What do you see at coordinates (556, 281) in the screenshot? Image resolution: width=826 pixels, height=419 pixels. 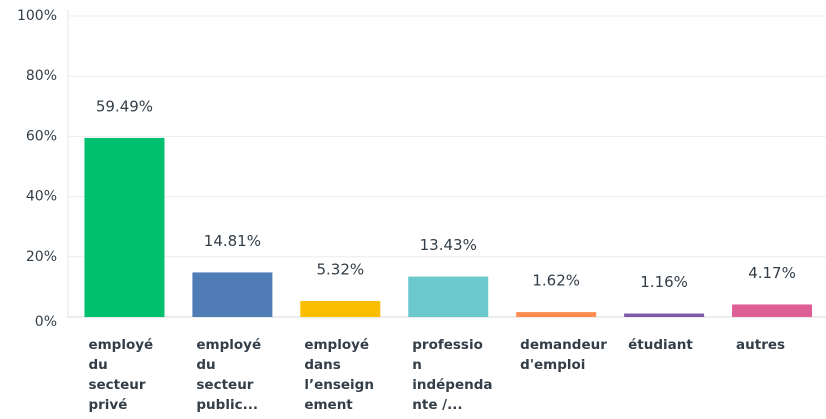 I see `value-label: 1.62%` at bounding box center [556, 281].